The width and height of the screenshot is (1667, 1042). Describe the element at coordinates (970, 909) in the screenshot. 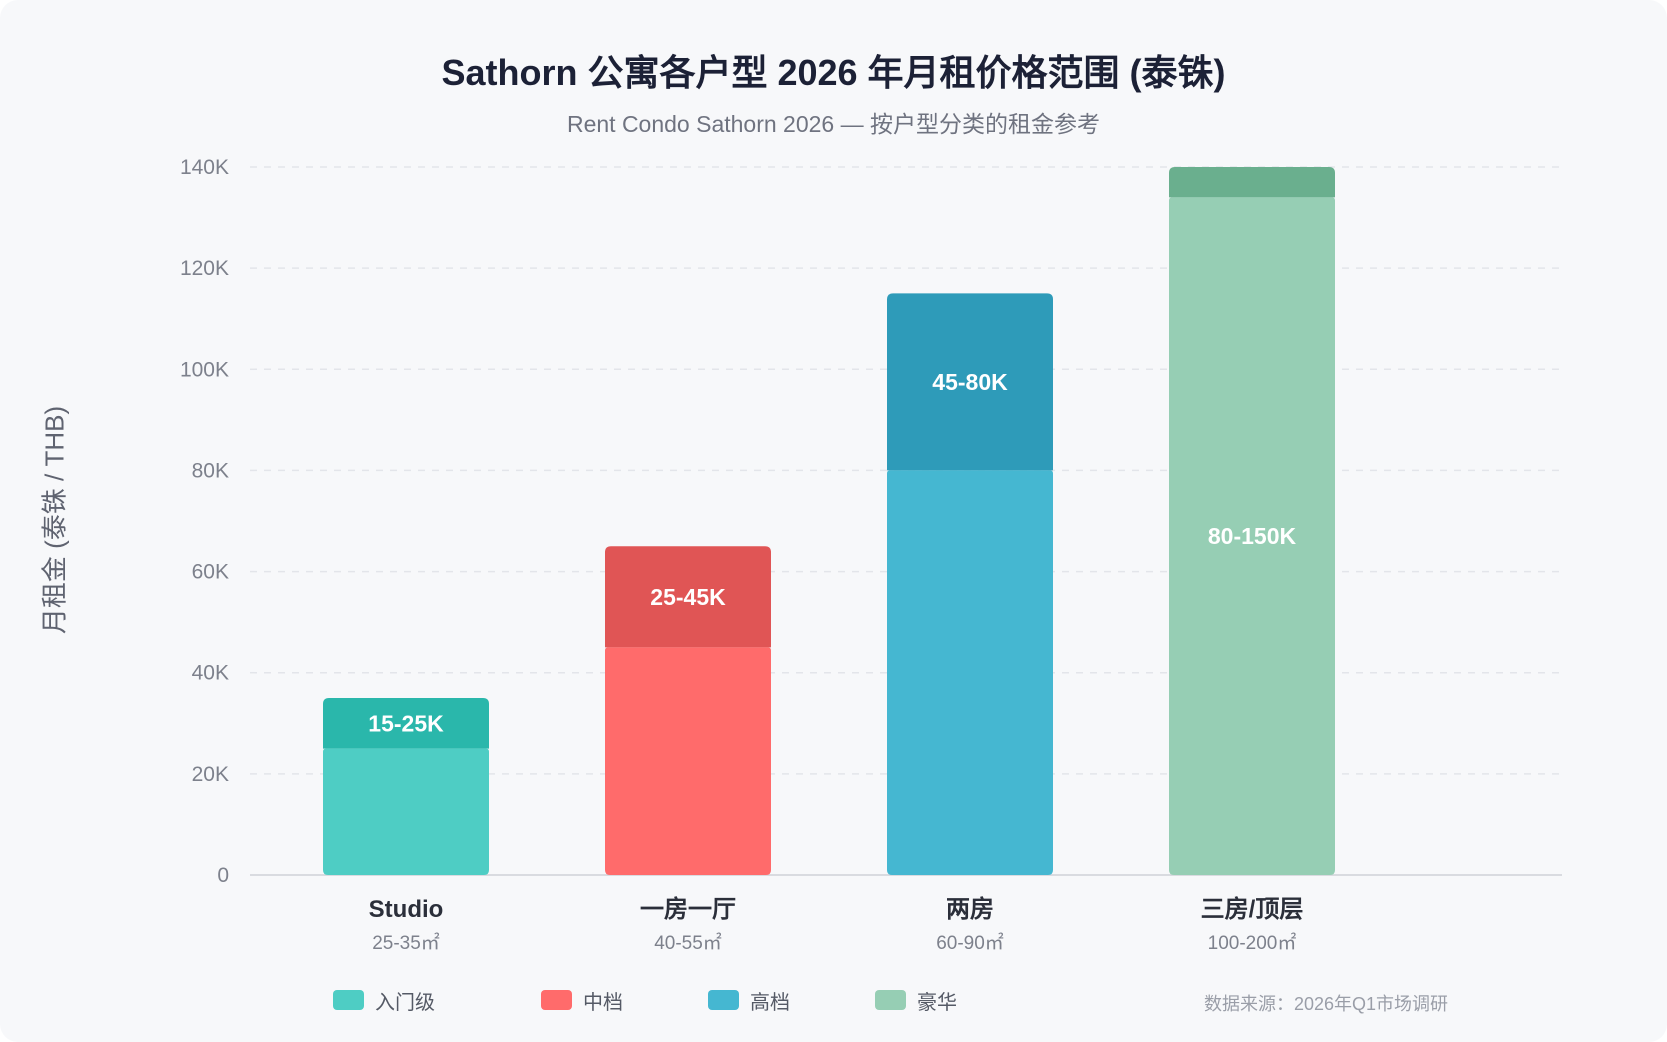

I see `x-tick-label: 两房` at that location.